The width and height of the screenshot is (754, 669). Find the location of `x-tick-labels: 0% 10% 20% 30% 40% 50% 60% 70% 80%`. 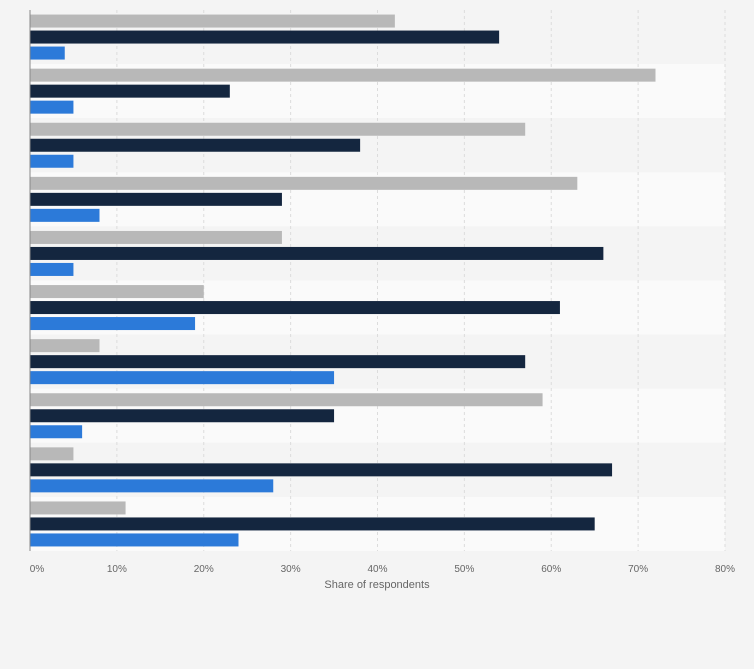

x-tick-labels: 0% 10% 20% 30% 40% 50% 60% 70% 80% is located at coordinates (382, 569).